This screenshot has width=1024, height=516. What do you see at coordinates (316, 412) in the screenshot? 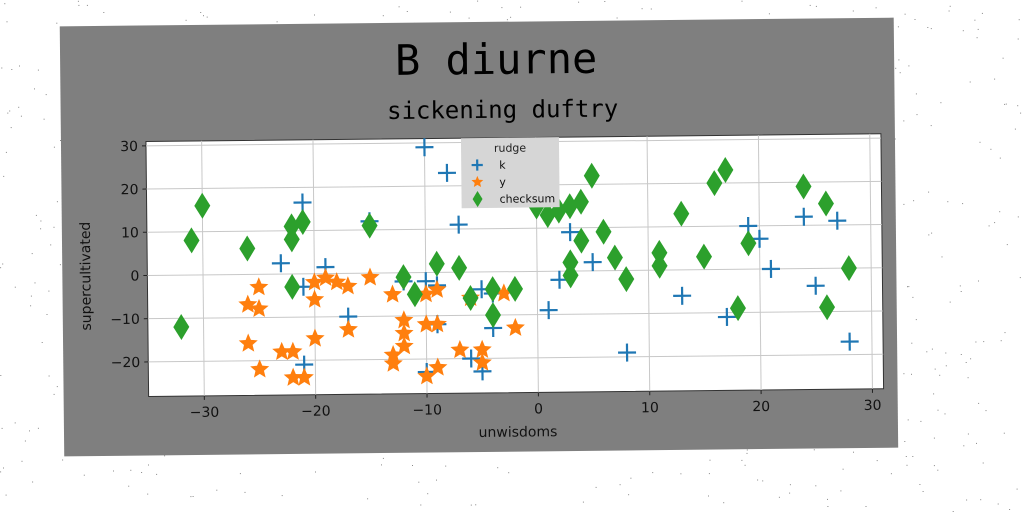
I see `x-tick-label: −20` at bounding box center [316, 412].